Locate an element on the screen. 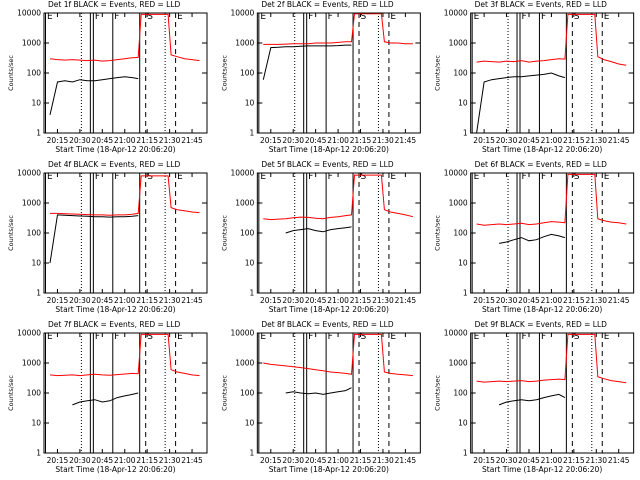  chart-title: Det 5f BLACK = Events, RED = LLD is located at coordinates (327, 164).